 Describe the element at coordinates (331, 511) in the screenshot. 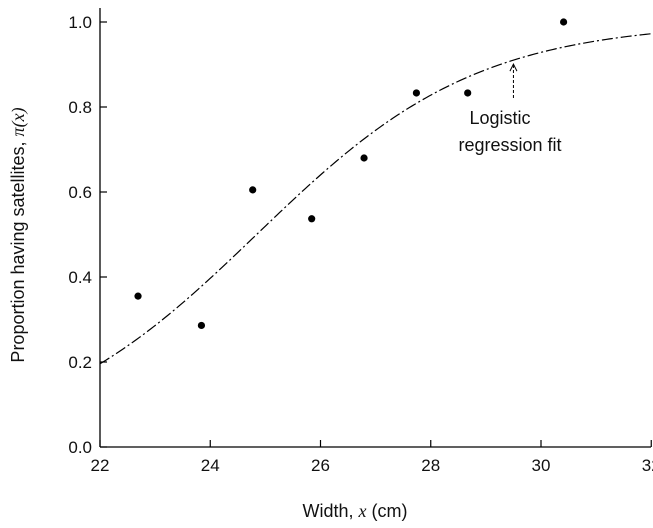

I see `x-axis-title-prefix: Width,` at that location.